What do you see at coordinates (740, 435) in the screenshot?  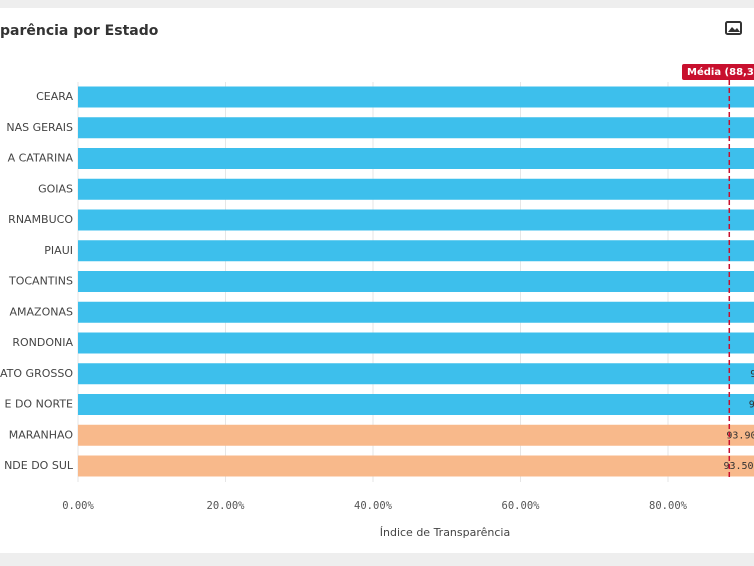 I see `data-label: 93.90` at bounding box center [740, 435].